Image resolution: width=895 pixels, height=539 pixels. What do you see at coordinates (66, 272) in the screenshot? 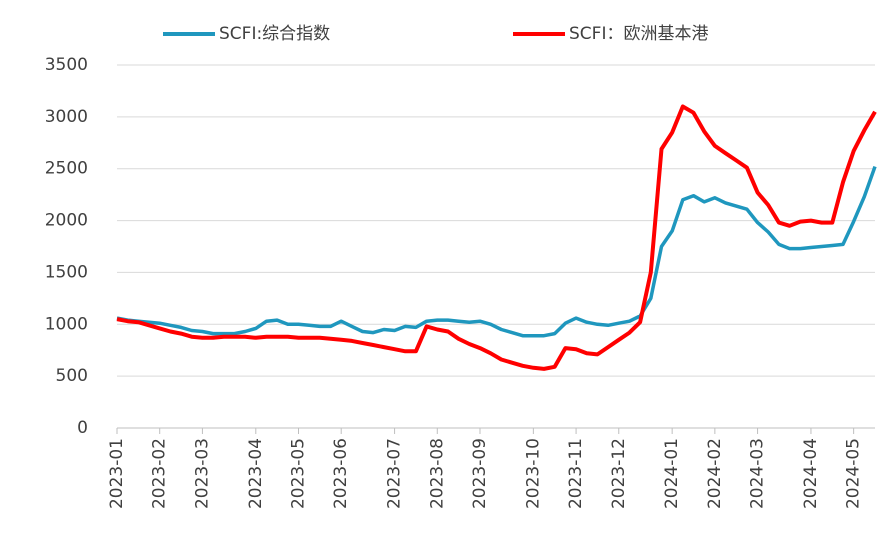
I see `y-tick-label: 1500` at bounding box center [66, 272].